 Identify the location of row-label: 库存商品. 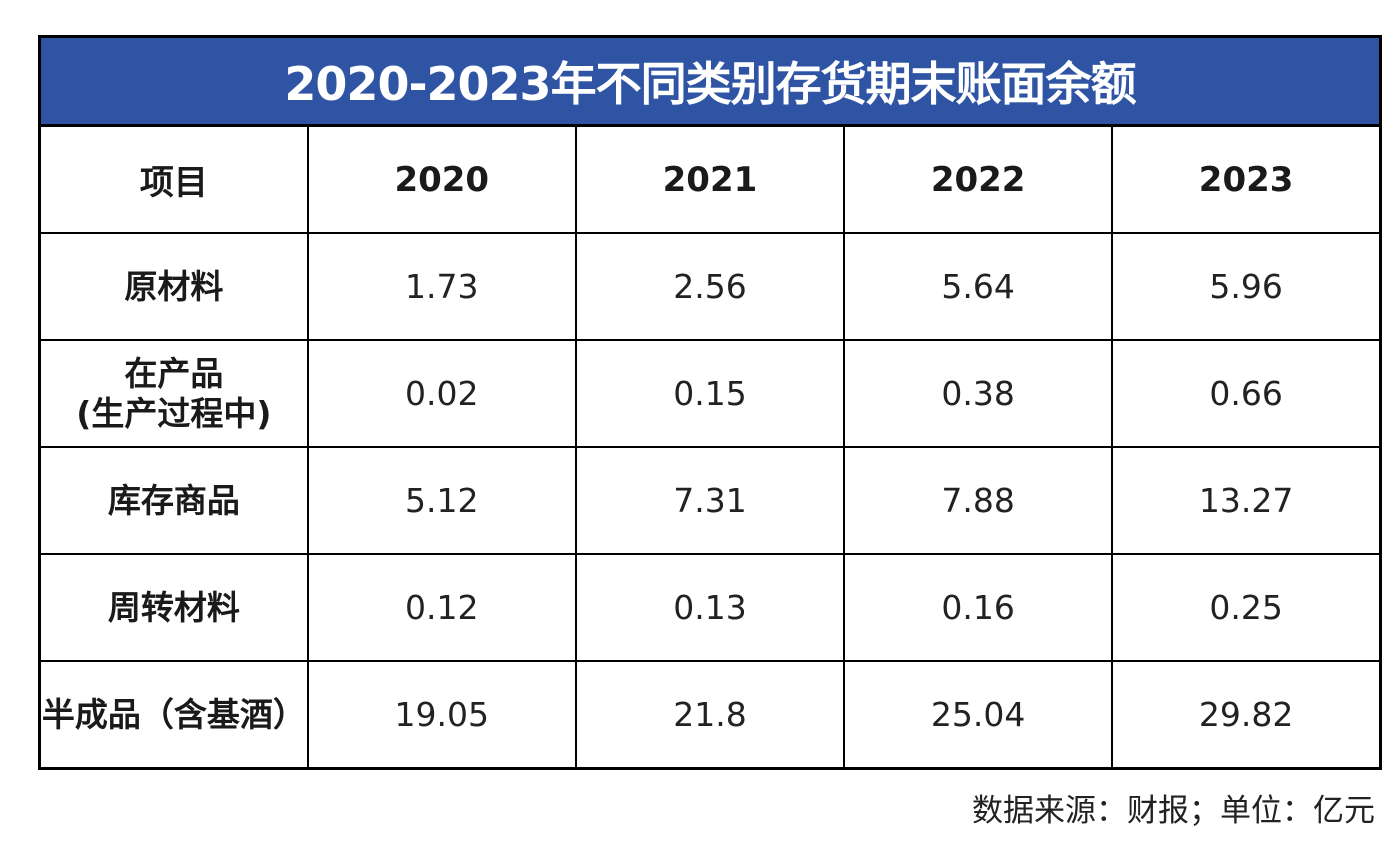
(173, 500).